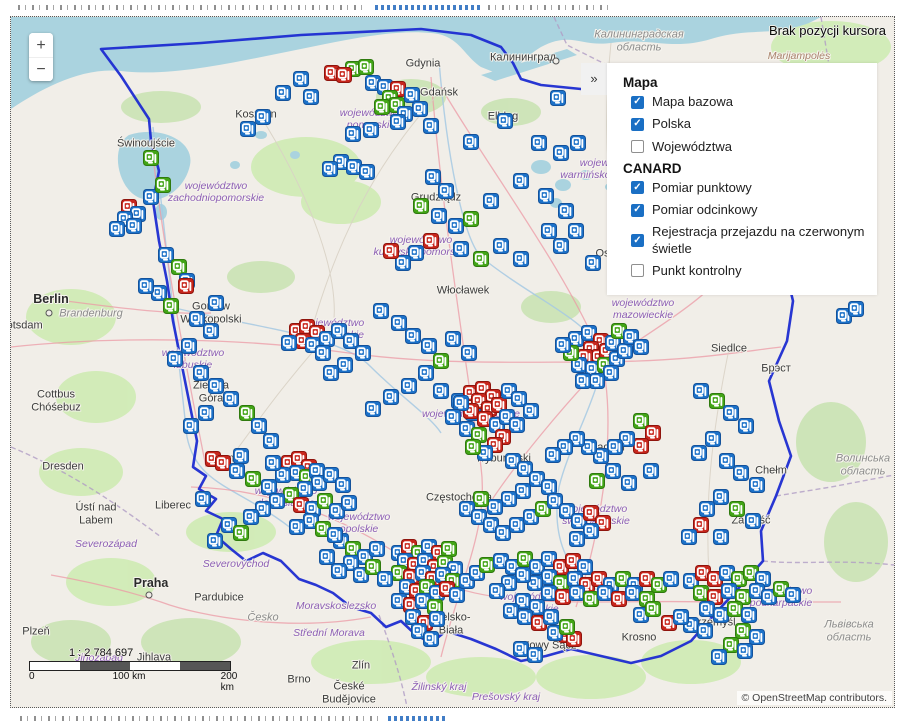 This screenshot has height=723, width=902. Describe the element at coordinates (41, 69) in the screenshot. I see `zoom-out-button: −` at that location.